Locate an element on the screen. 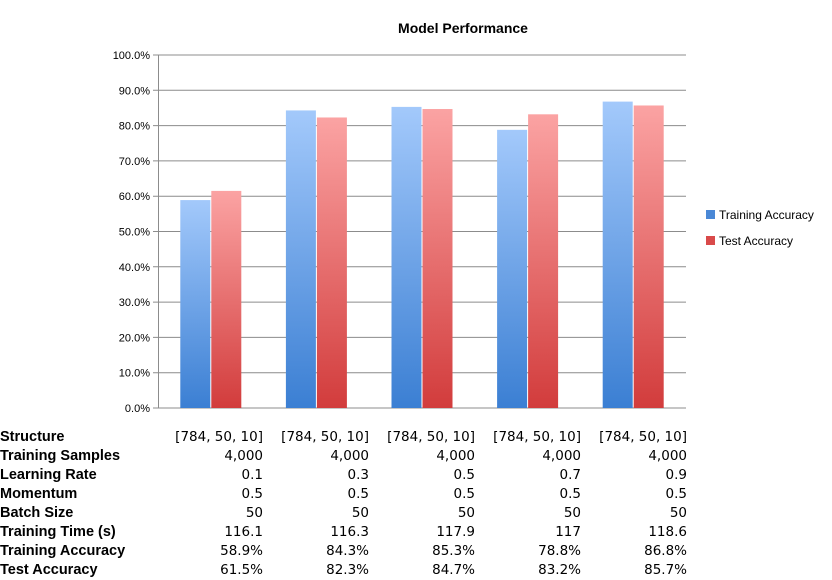  table-cell: 116.3 is located at coordinates (349, 532).